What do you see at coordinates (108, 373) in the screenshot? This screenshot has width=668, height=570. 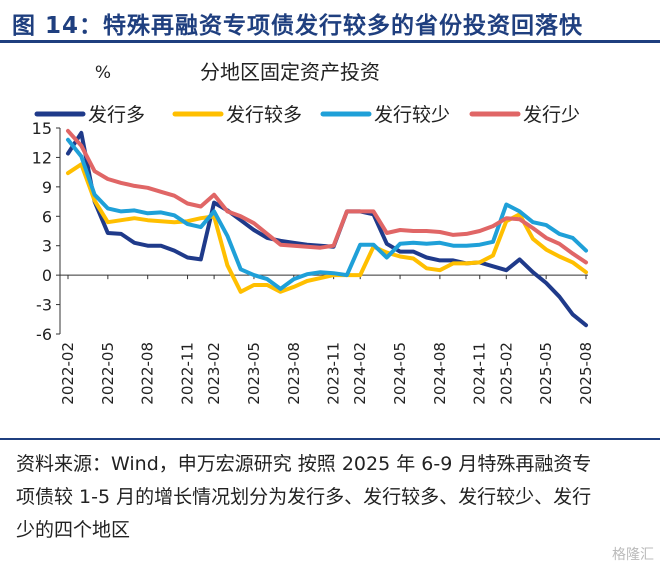 I see `x-tick-label: 2022-05` at bounding box center [108, 373].